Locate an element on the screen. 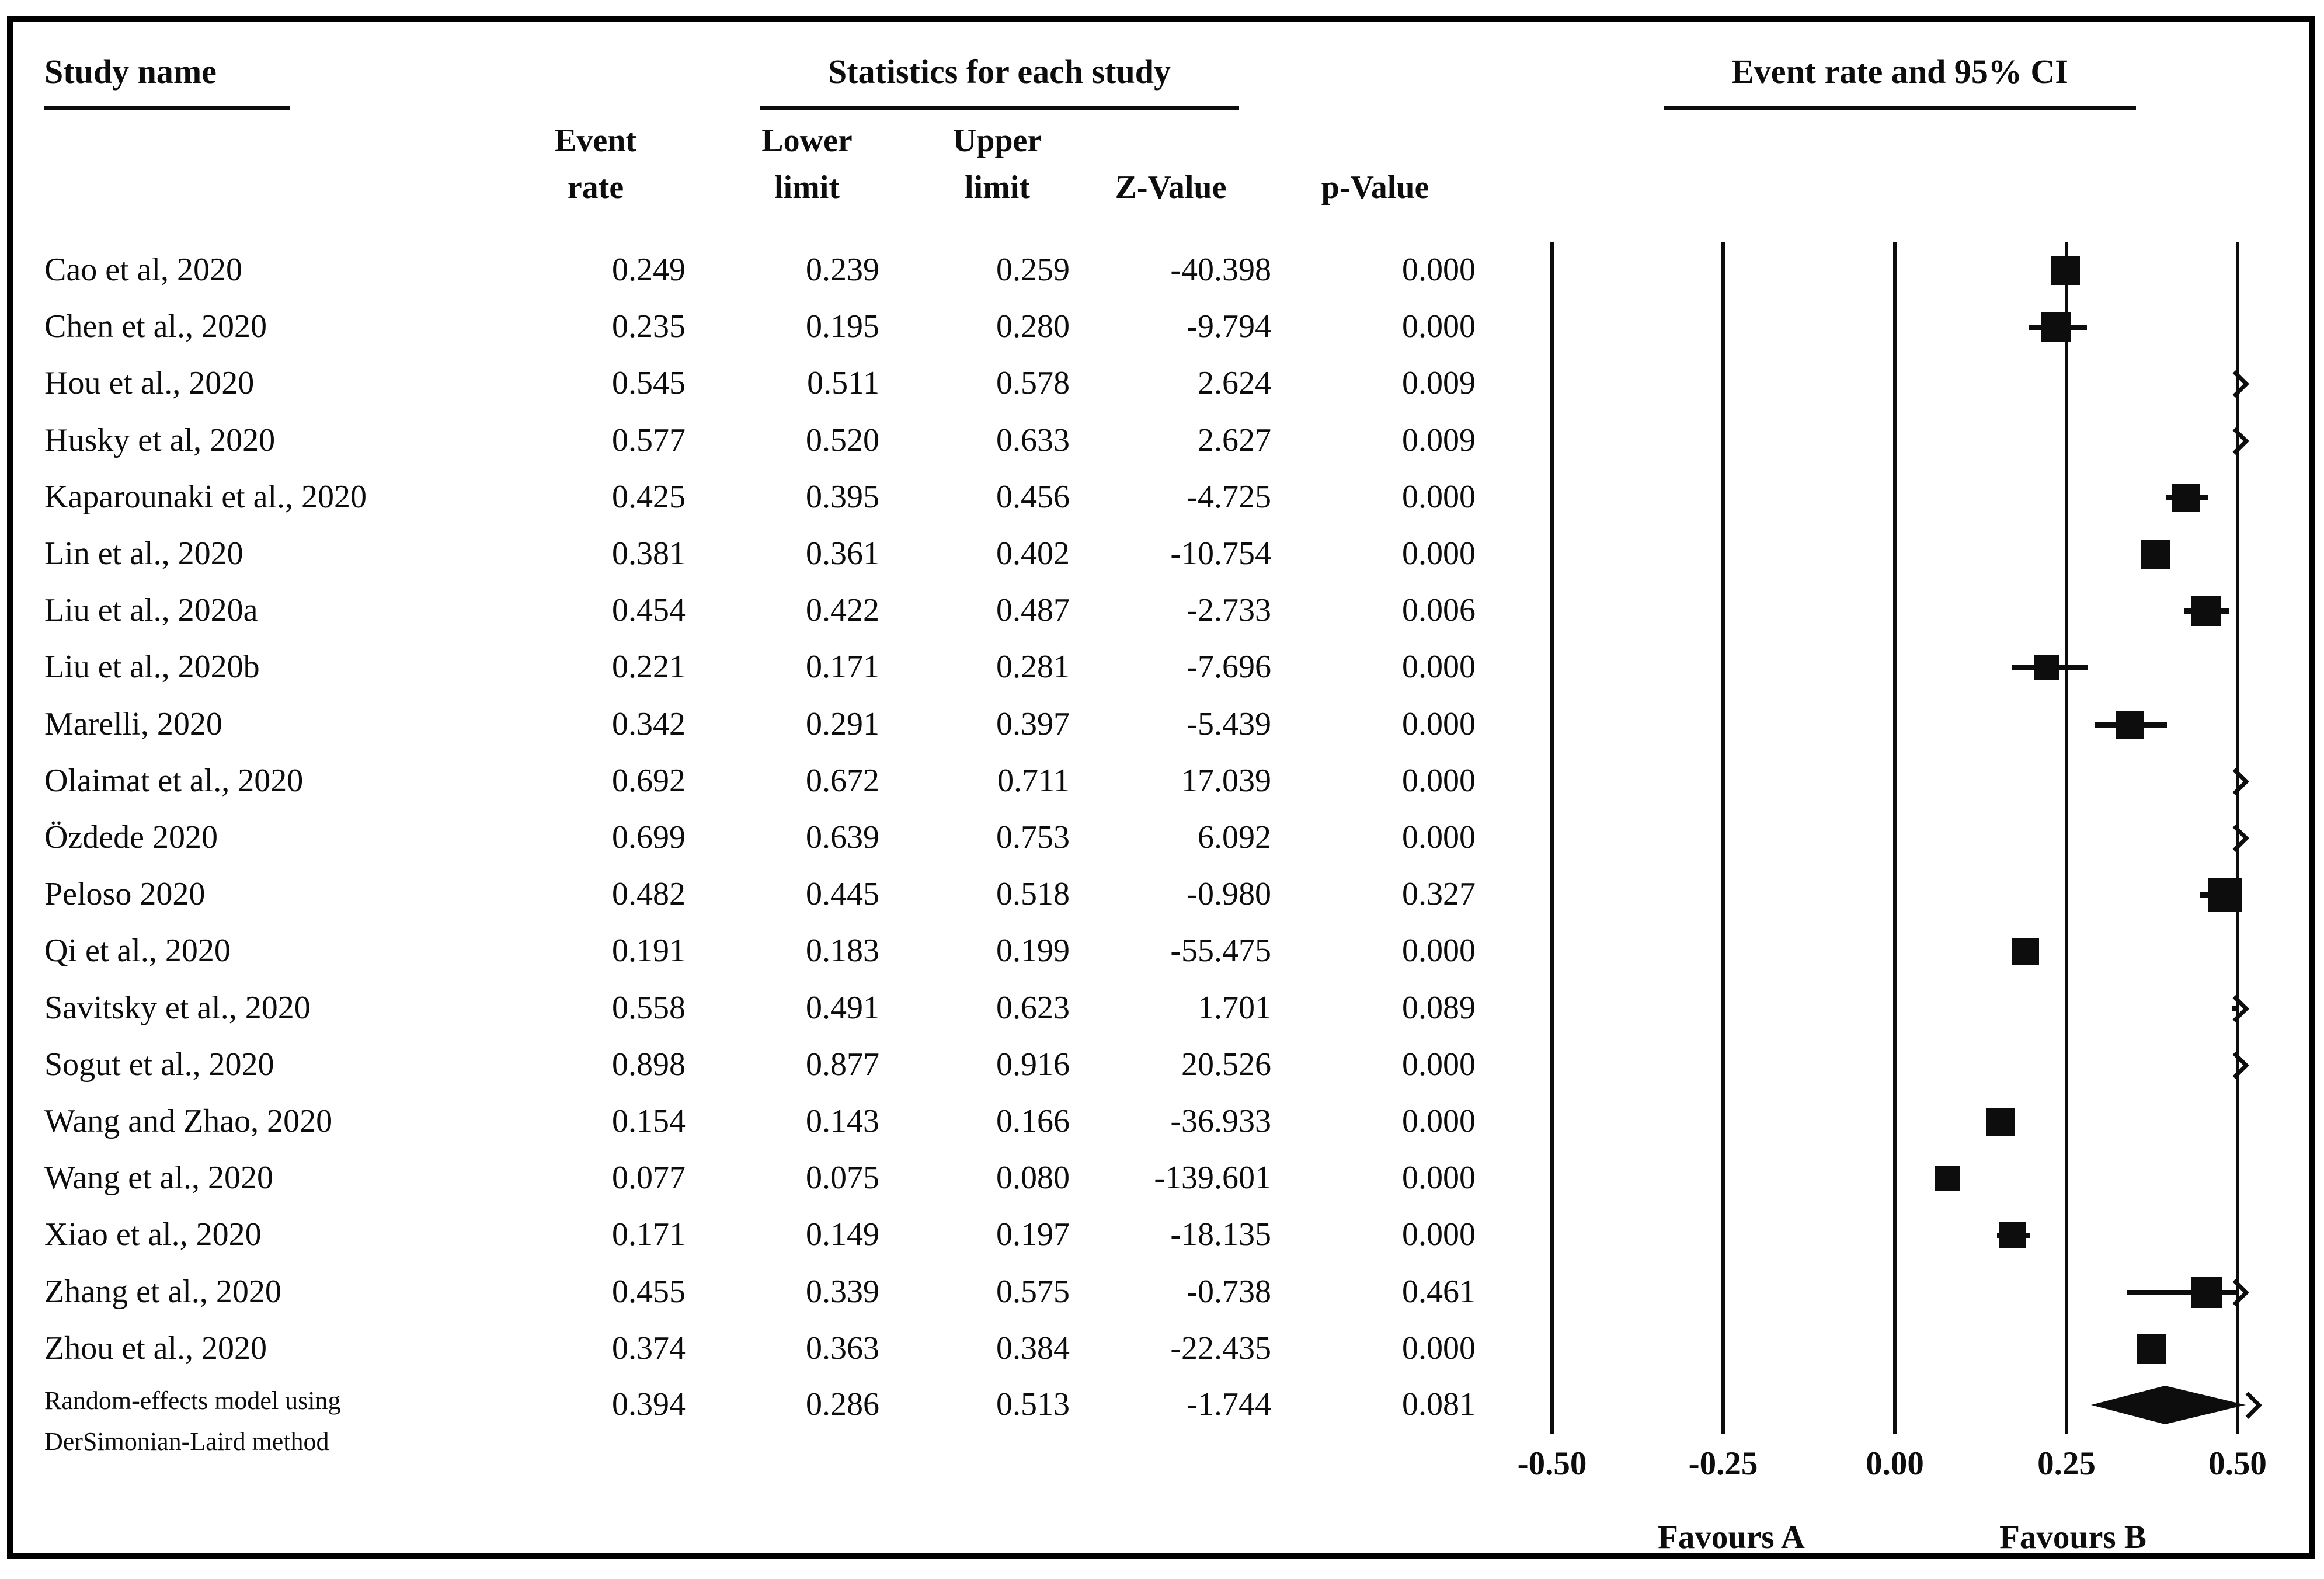  z-value: 1.701 is located at coordinates (1234, 1008).